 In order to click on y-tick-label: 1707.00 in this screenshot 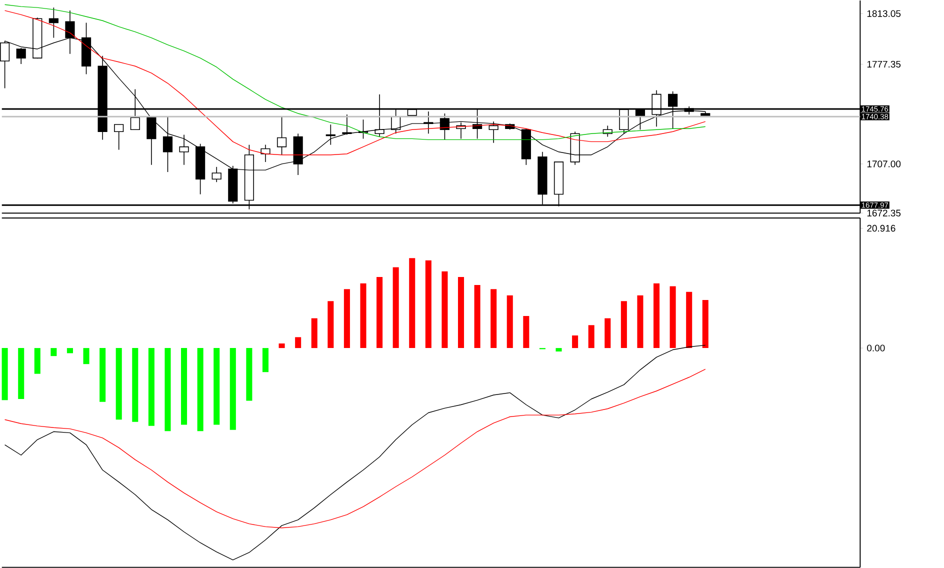, I will do `click(884, 164)`.